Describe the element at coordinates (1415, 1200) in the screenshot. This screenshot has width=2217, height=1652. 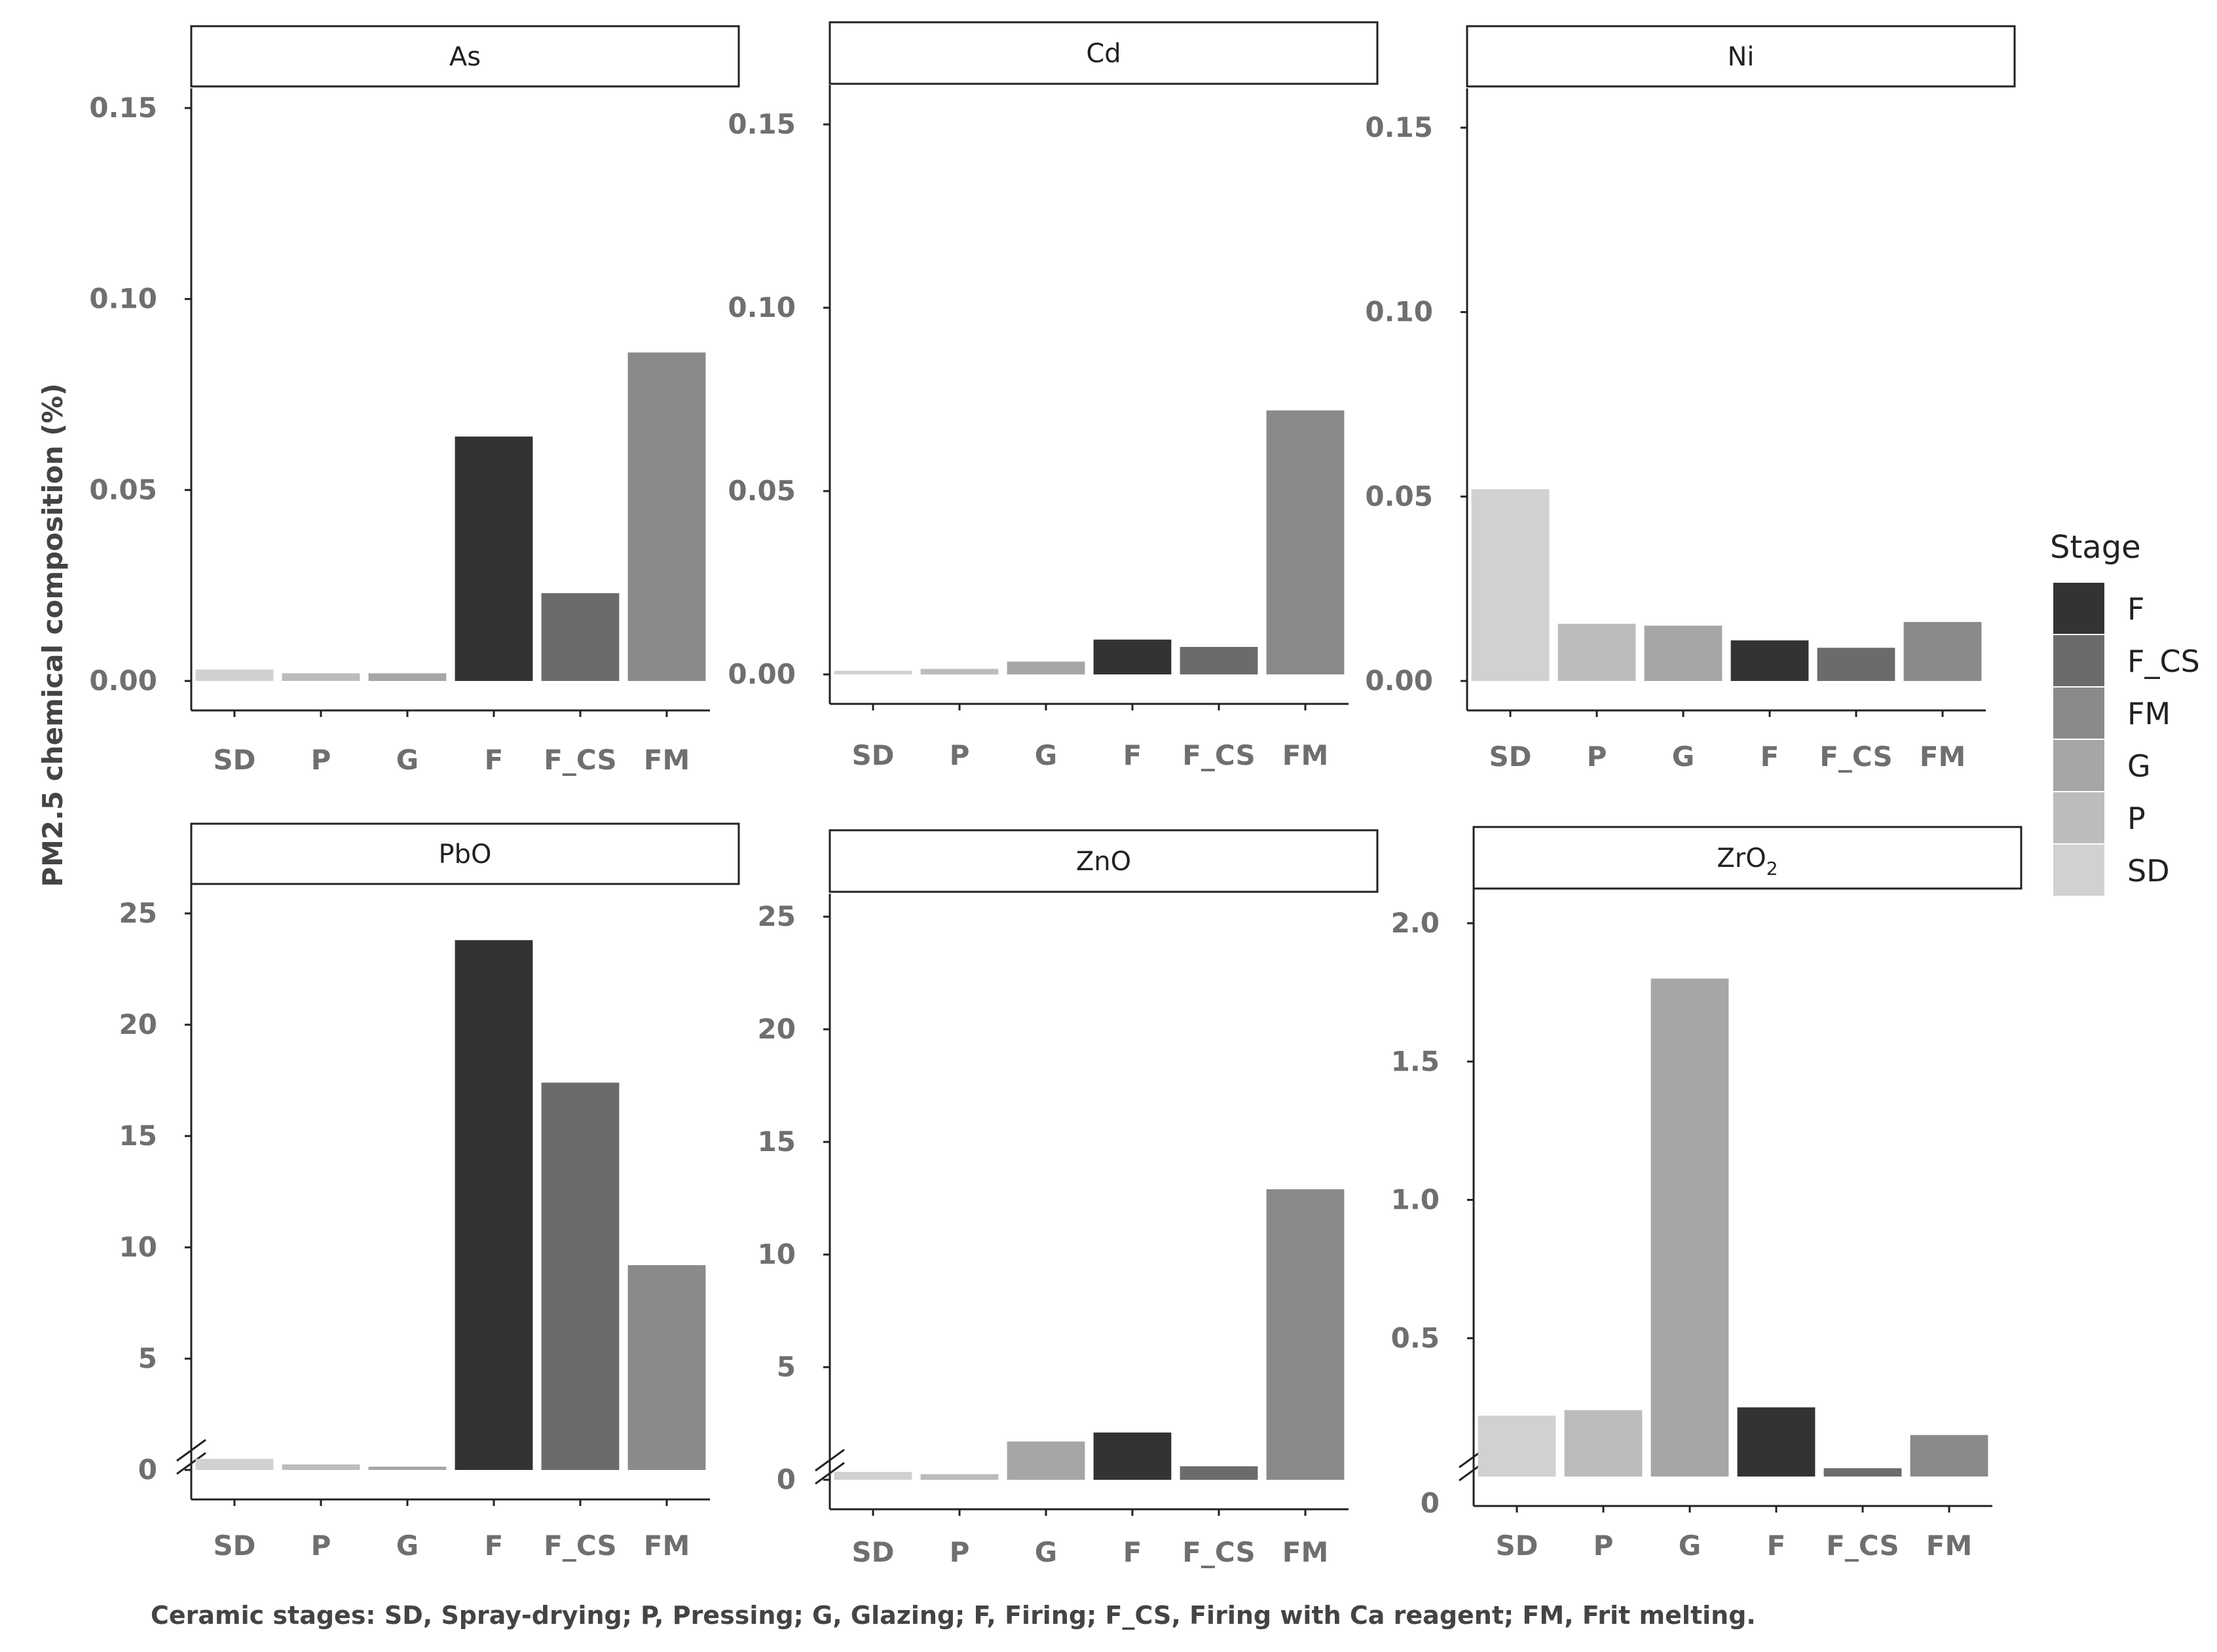
I see `y-tick-label: 1.0` at that location.